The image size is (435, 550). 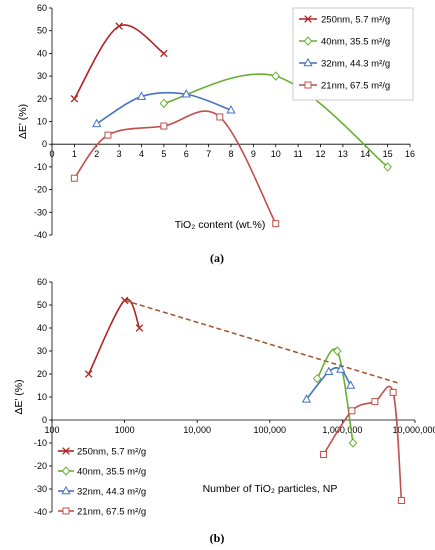 What do you see at coordinates (186, 154) in the screenshot?
I see `x-tick-label: 6` at bounding box center [186, 154].